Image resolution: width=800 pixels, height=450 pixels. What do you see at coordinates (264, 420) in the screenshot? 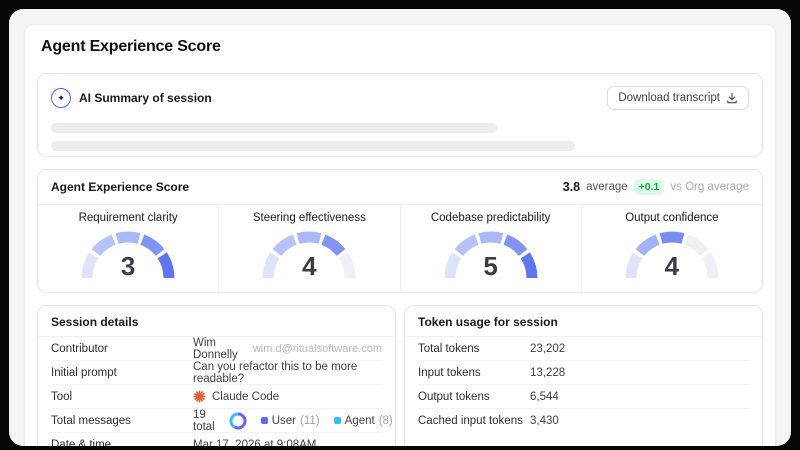
I see `user-legend-swatch` at bounding box center [264, 420].